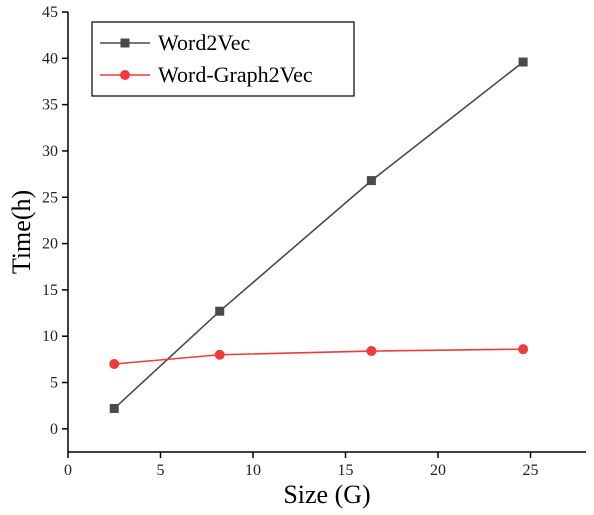  What do you see at coordinates (235, 74) in the screenshot?
I see `legend-label-word-graph2vec: Word-Graph2Vec` at bounding box center [235, 74].